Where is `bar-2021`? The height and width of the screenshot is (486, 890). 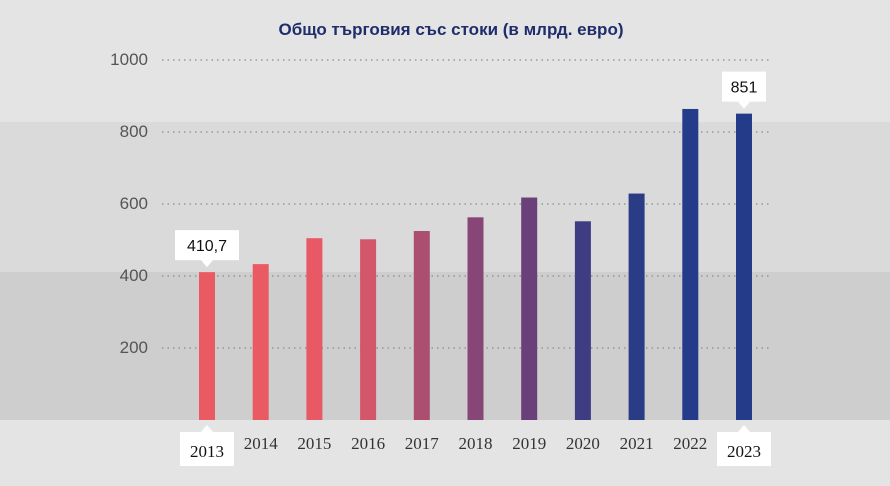
bar-2021 is located at coordinates (636, 306).